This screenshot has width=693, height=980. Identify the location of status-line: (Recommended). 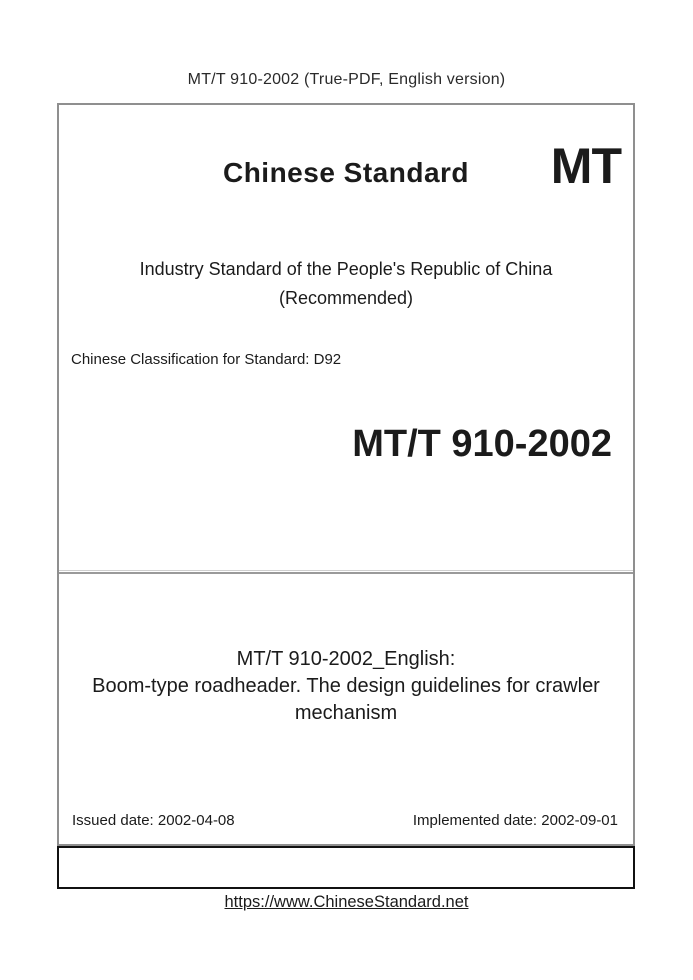
(346, 298).